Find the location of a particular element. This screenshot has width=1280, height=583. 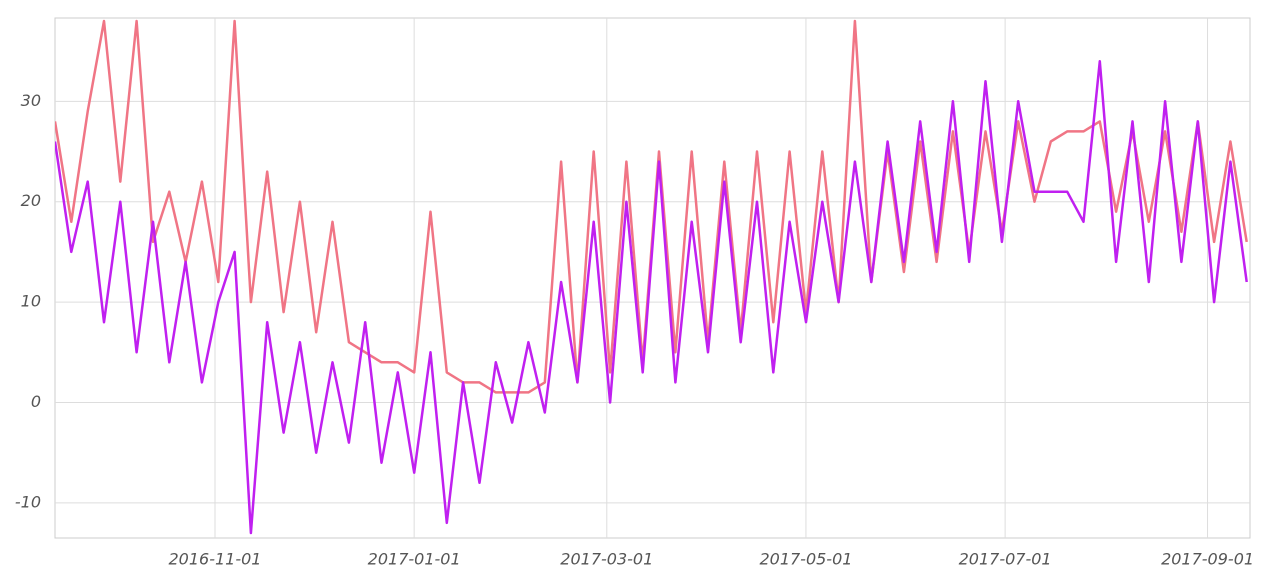

y-tick-label: -10 is located at coordinates (28, 501).